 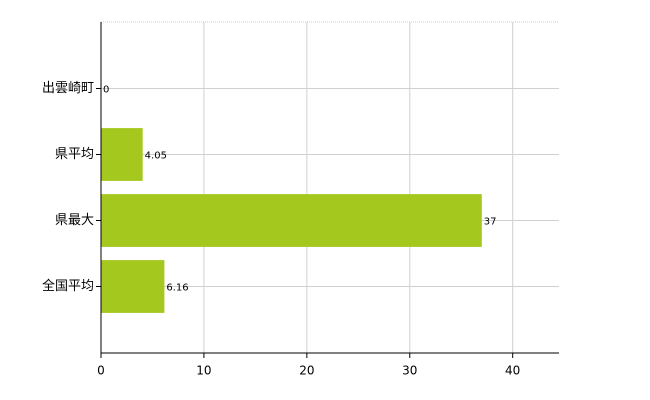 I want to click on y-tick-label: 県最大, so click(x=74, y=220).